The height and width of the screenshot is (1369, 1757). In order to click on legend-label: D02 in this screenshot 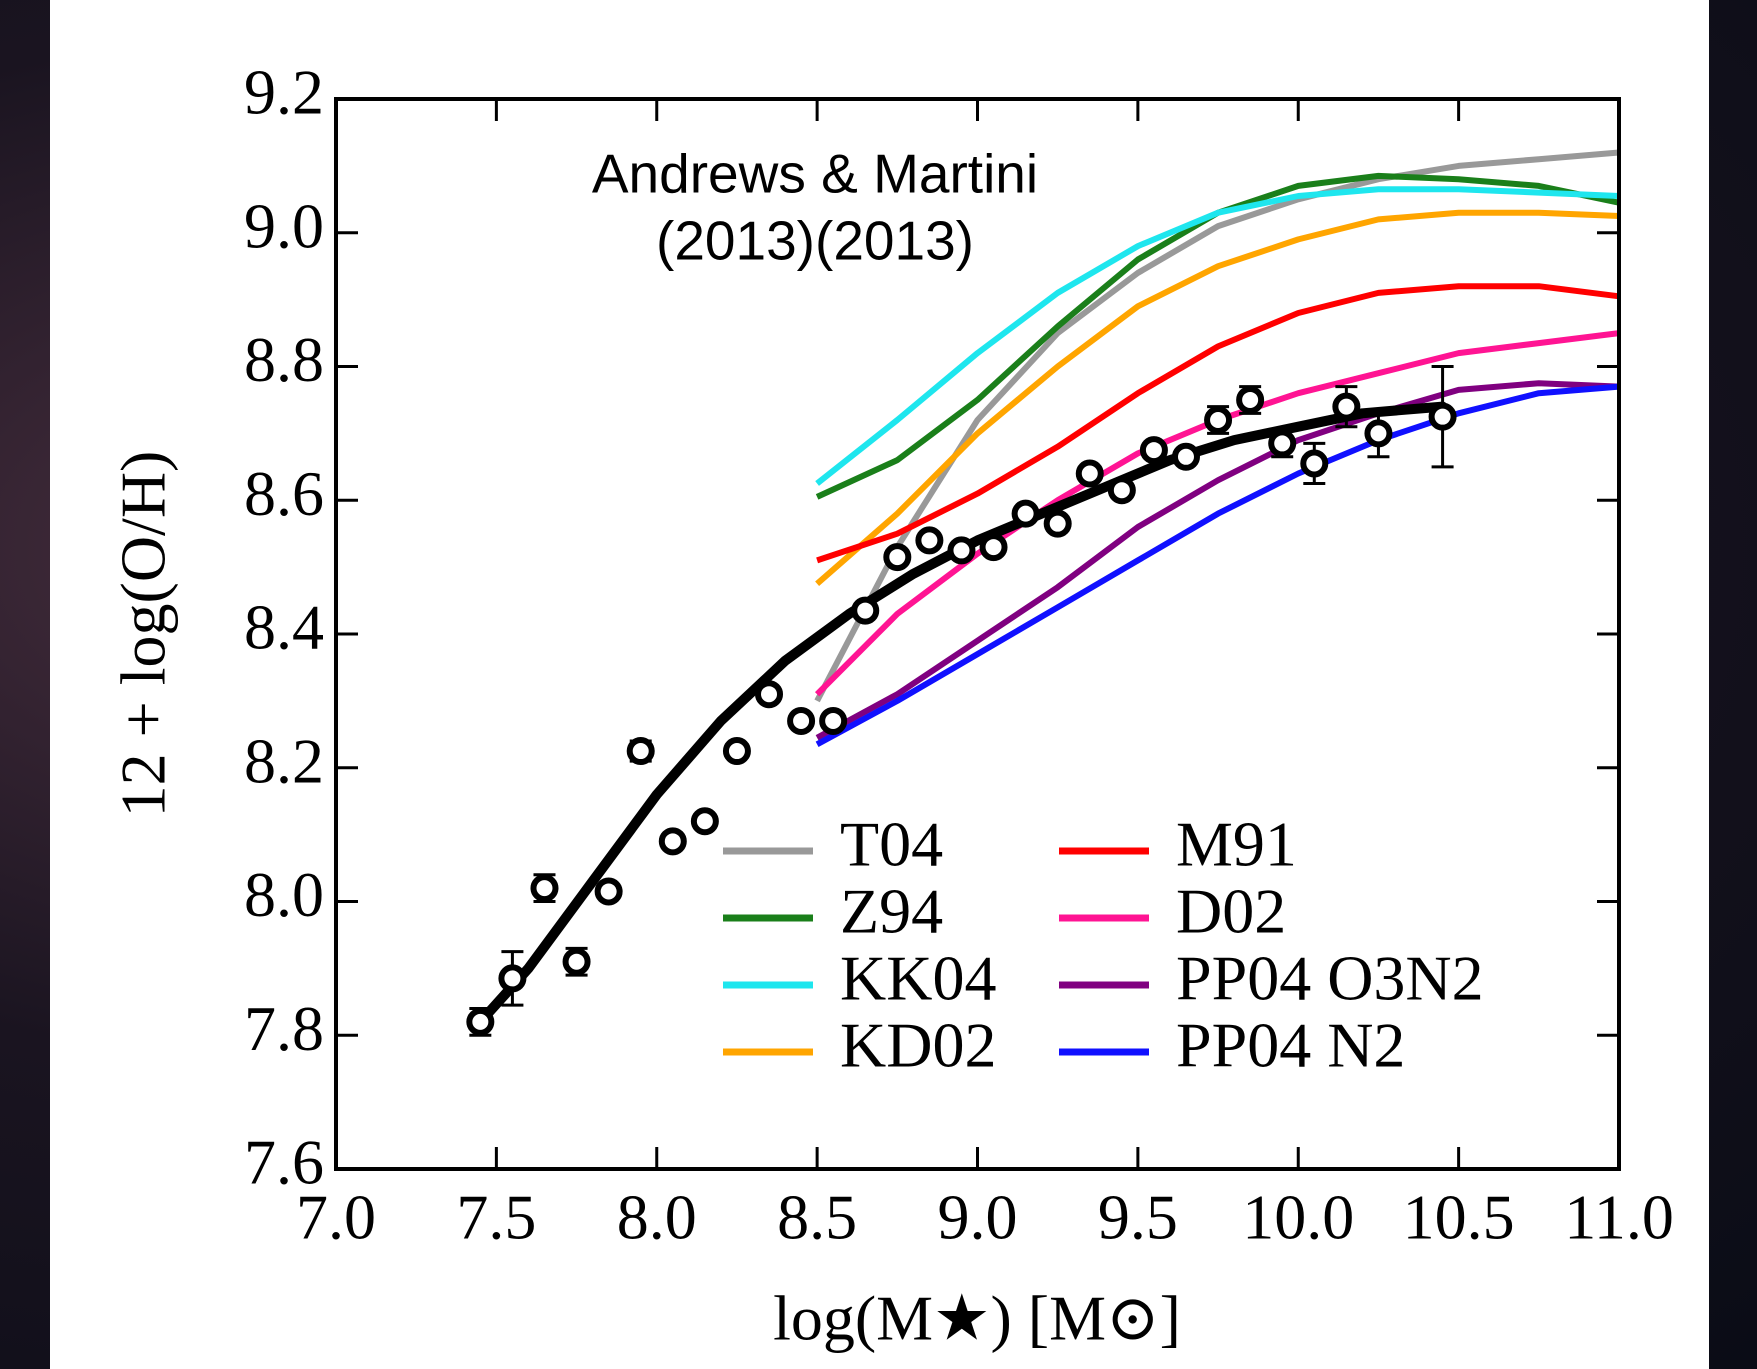, I will do `click(1231, 911)`.